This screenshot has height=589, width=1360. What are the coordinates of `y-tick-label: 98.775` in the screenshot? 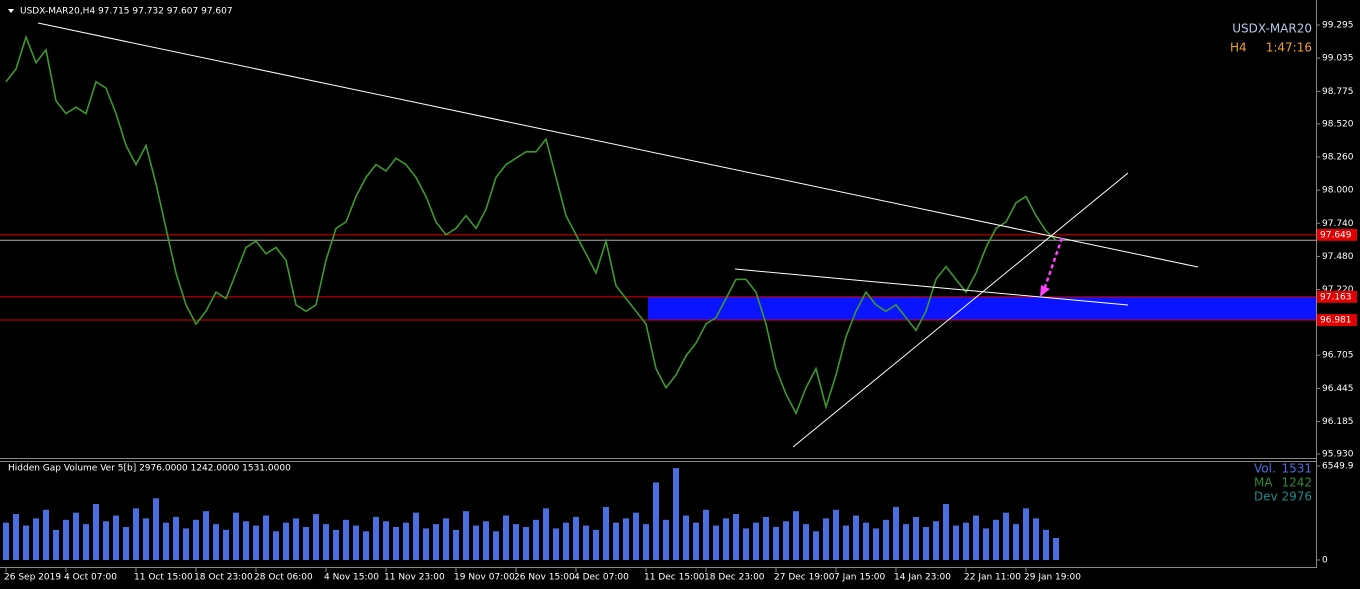 It's located at (1338, 92).